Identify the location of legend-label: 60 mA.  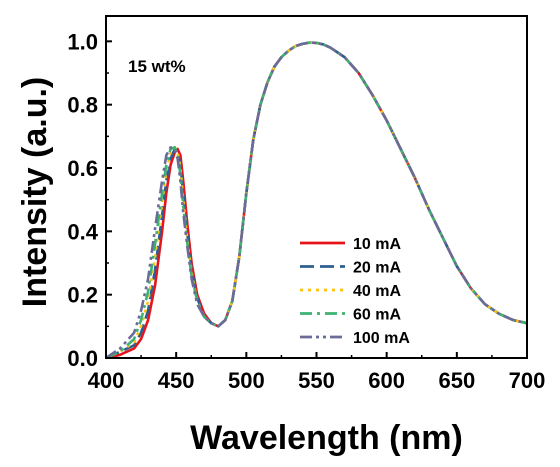
(377, 315).